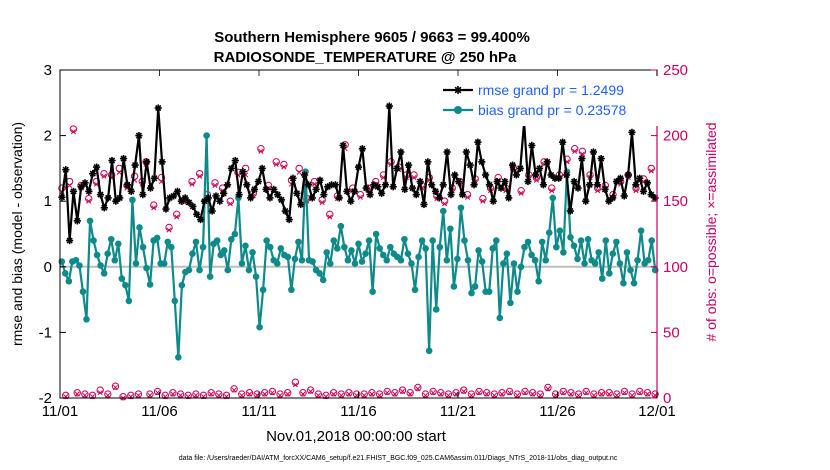 The image size is (830, 470). Describe the element at coordinates (48, 201) in the screenshot. I see `y-left-tick-label: 1` at that location.